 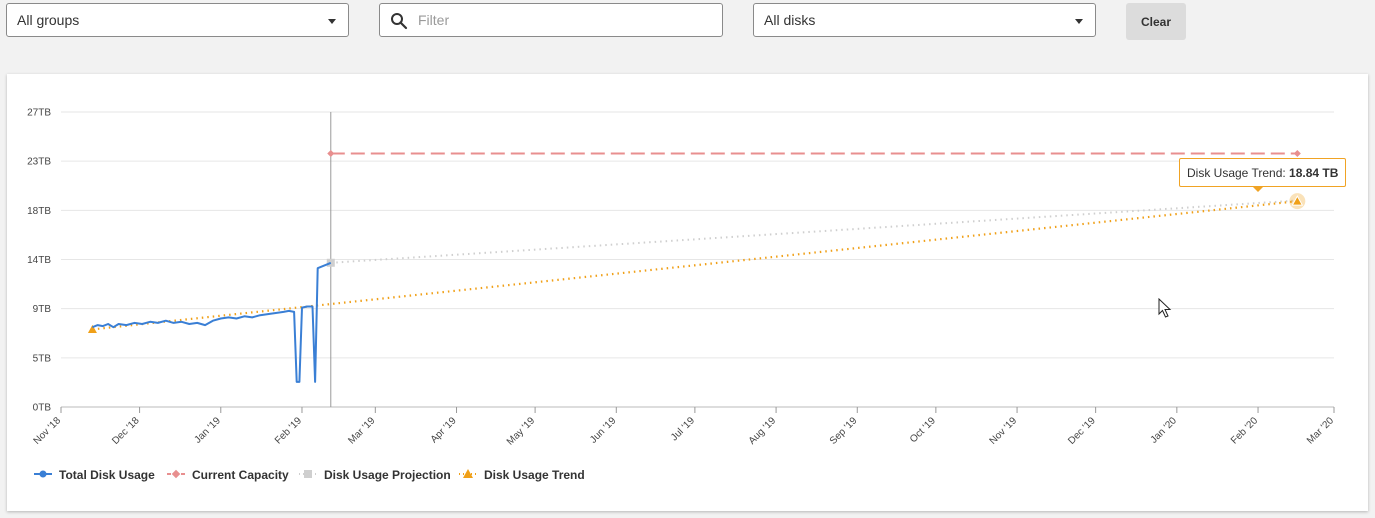 I want to click on x-tick-label: Dec '19, so click(x=1082, y=431).